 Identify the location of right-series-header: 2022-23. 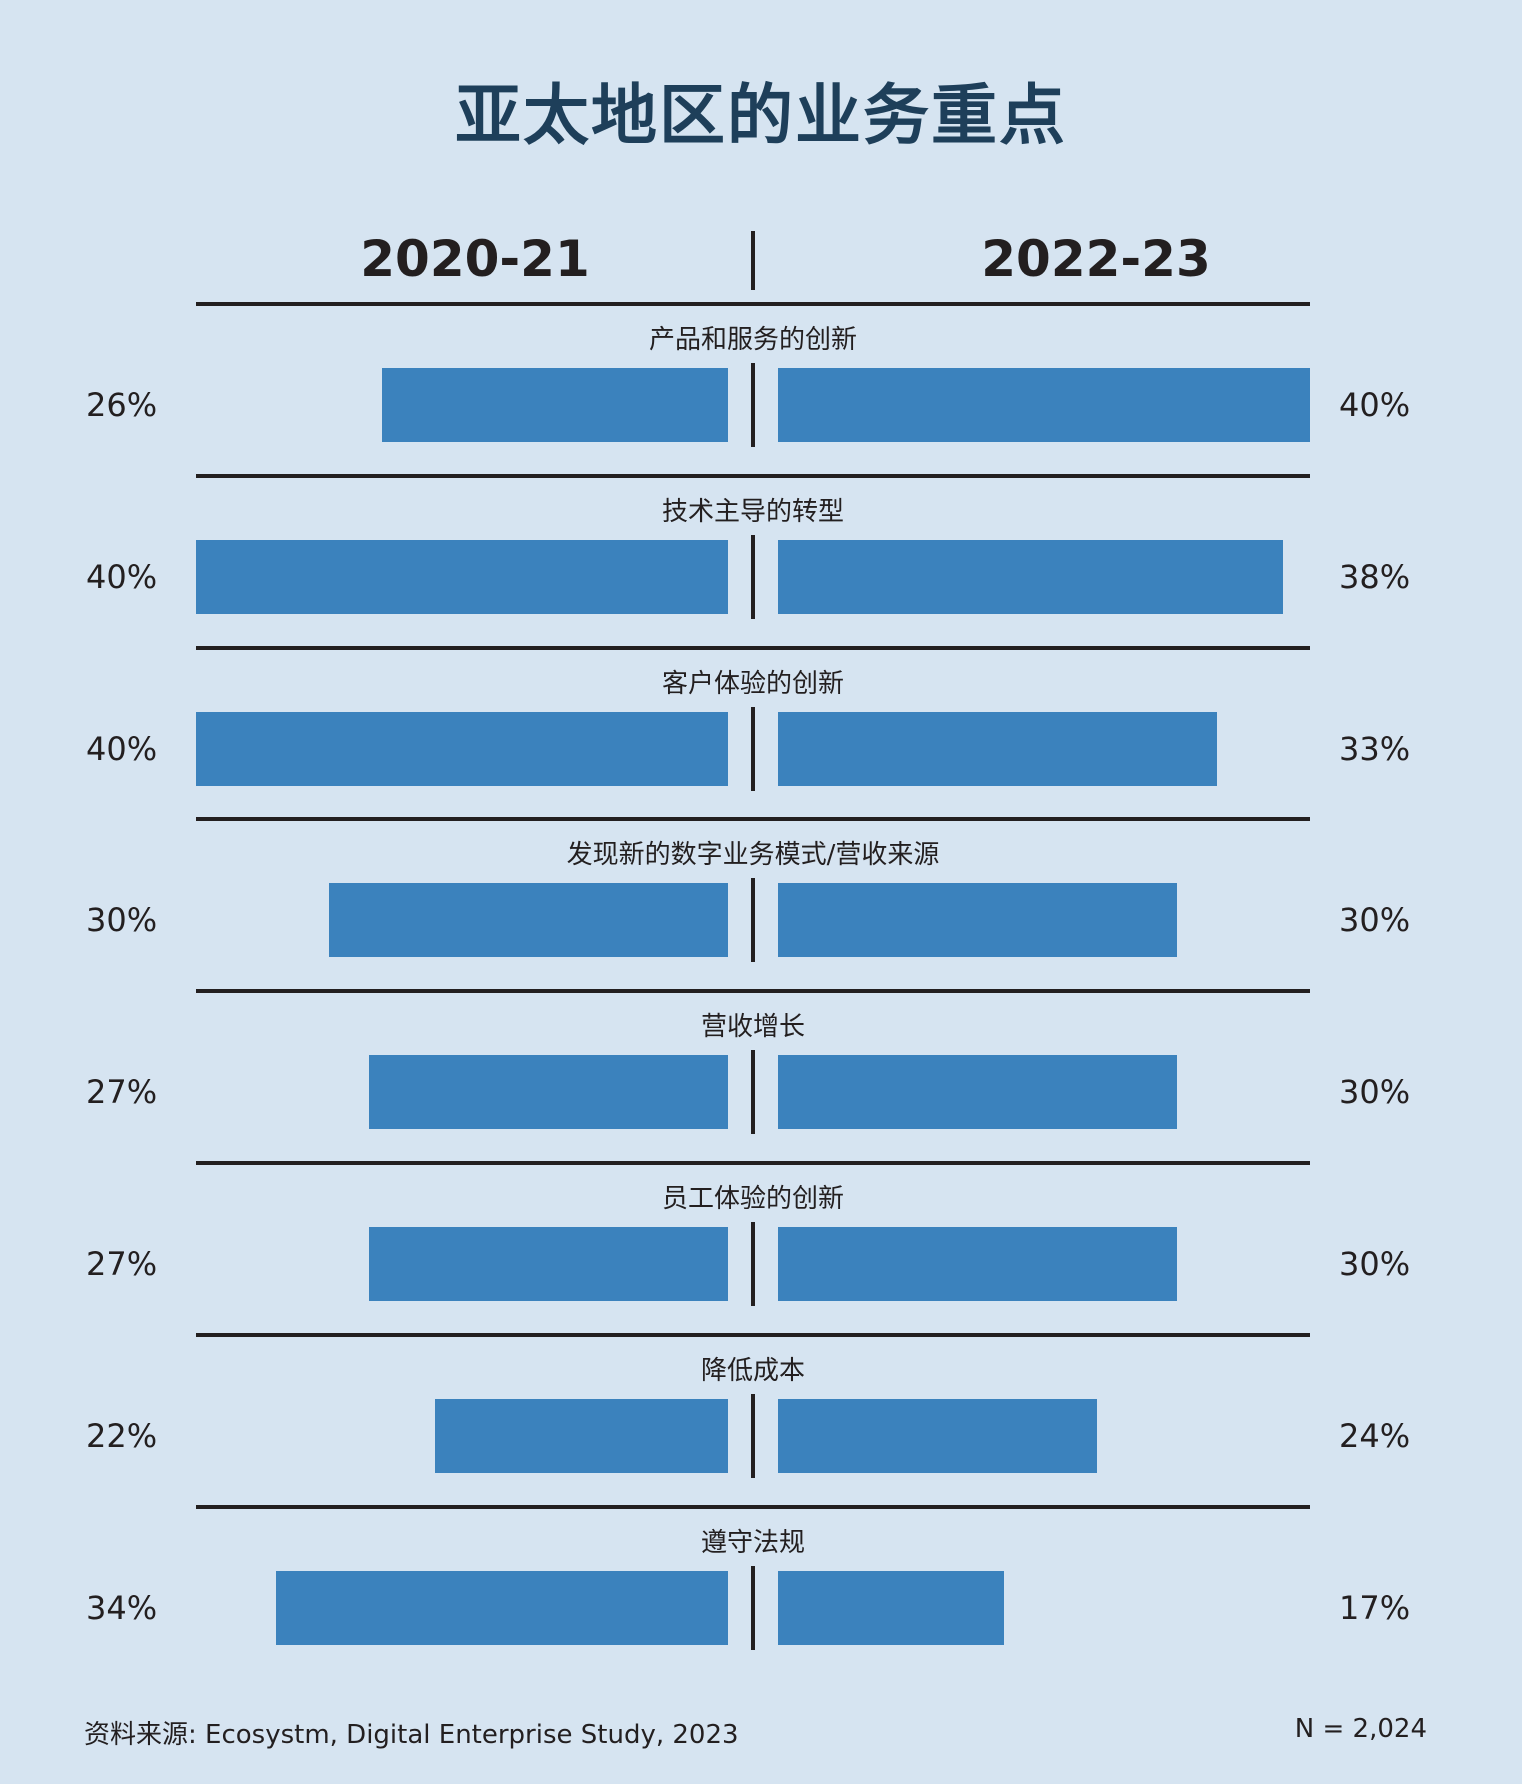
(1096, 259).